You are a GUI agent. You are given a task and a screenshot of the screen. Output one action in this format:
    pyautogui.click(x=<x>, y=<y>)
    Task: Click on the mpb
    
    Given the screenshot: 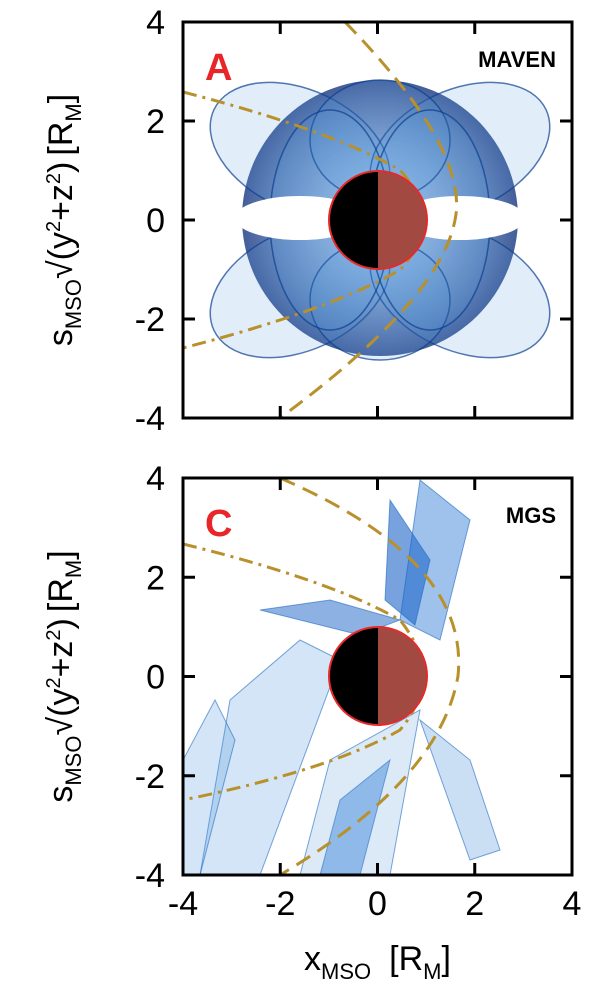 What is the action you would take?
    pyautogui.click(x=303, y=220)
    